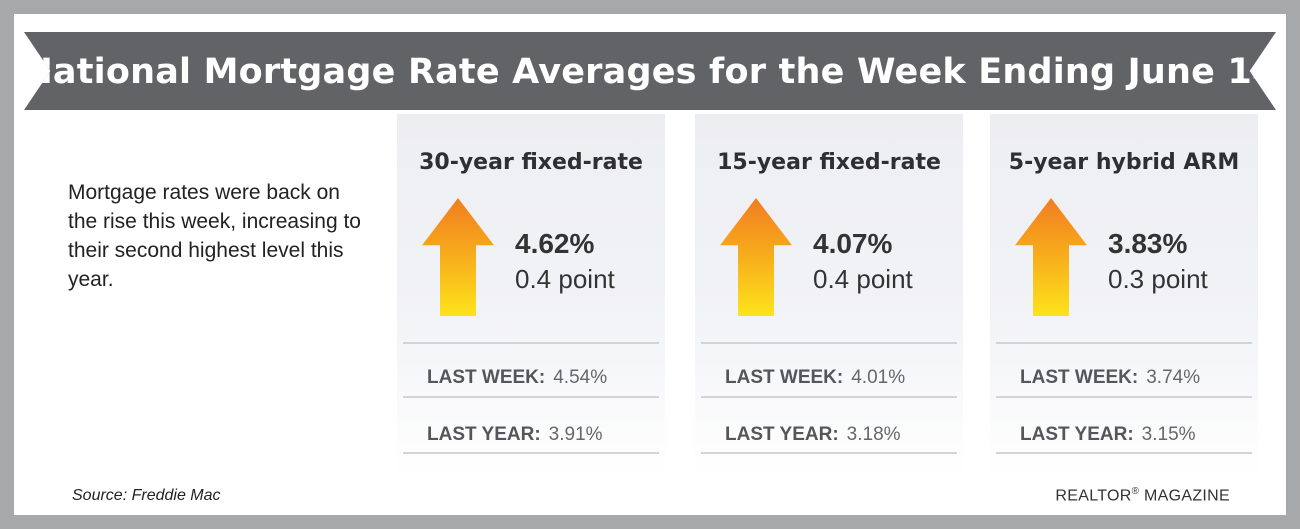 This screenshot has height=529, width=1300. Describe the element at coordinates (878, 377) in the screenshot. I see `last-week-value: 4.01%` at that location.